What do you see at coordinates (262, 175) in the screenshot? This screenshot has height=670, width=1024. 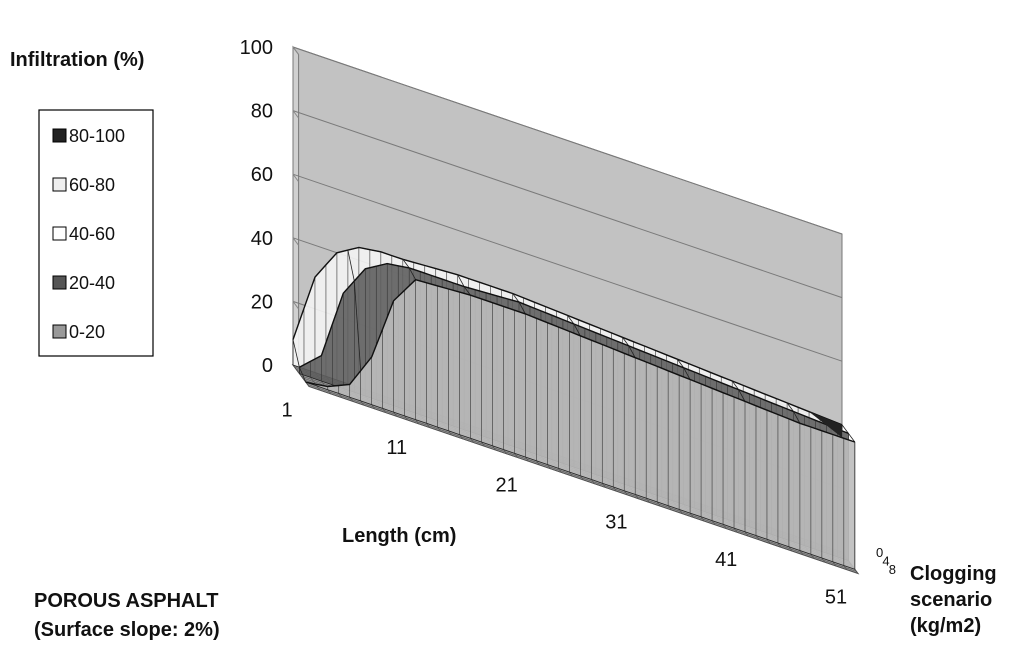 I see `z-tick-label: 60` at bounding box center [262, 175].